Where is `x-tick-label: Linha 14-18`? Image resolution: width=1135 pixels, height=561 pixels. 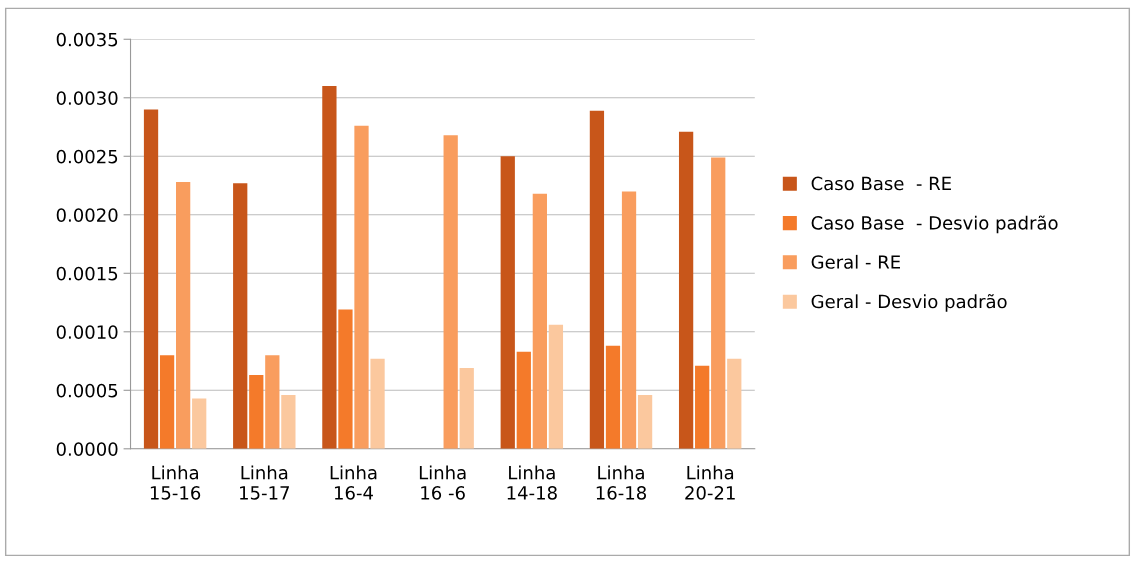 x-tick-label: Linha 14-18 is located at coordinates (532, 482).